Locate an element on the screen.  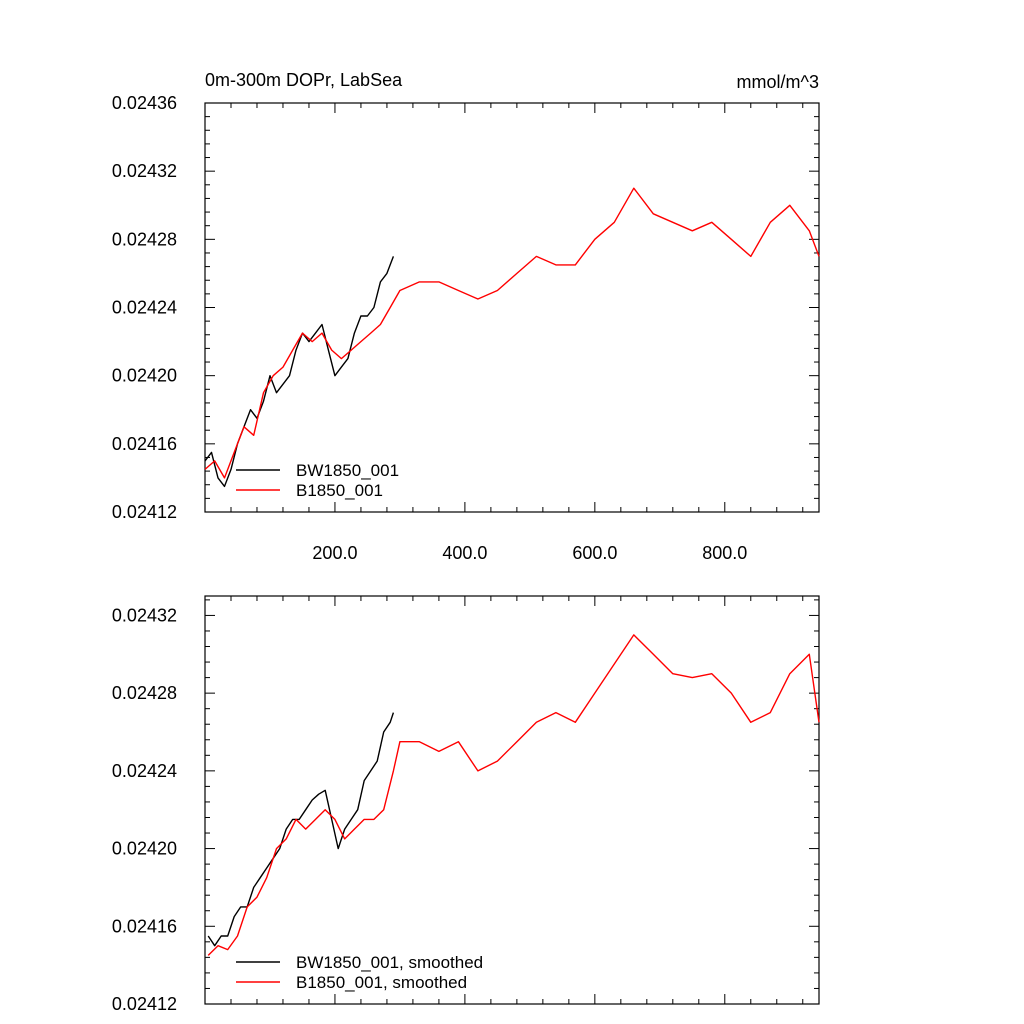
top-xtick-label: 200.0 is located at coordinates (334, 553).